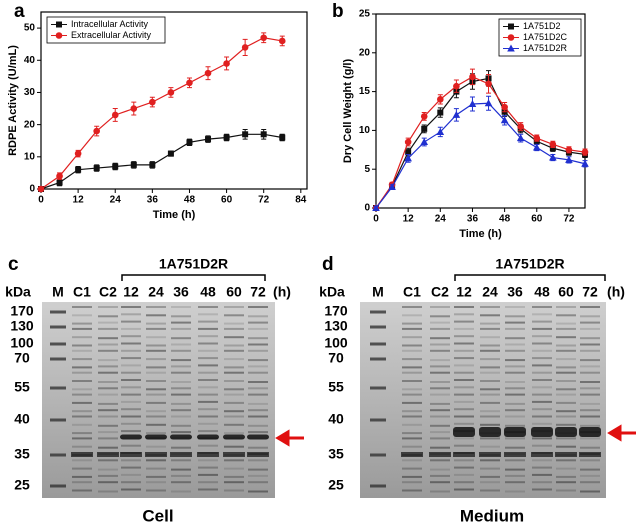 Image resolution: width=638 pixels, height=528 pixels. What do you see at coordinates (32, 189) in the screenshot?
I see `y-tick-label: 0` at bounding box center [32, 189].